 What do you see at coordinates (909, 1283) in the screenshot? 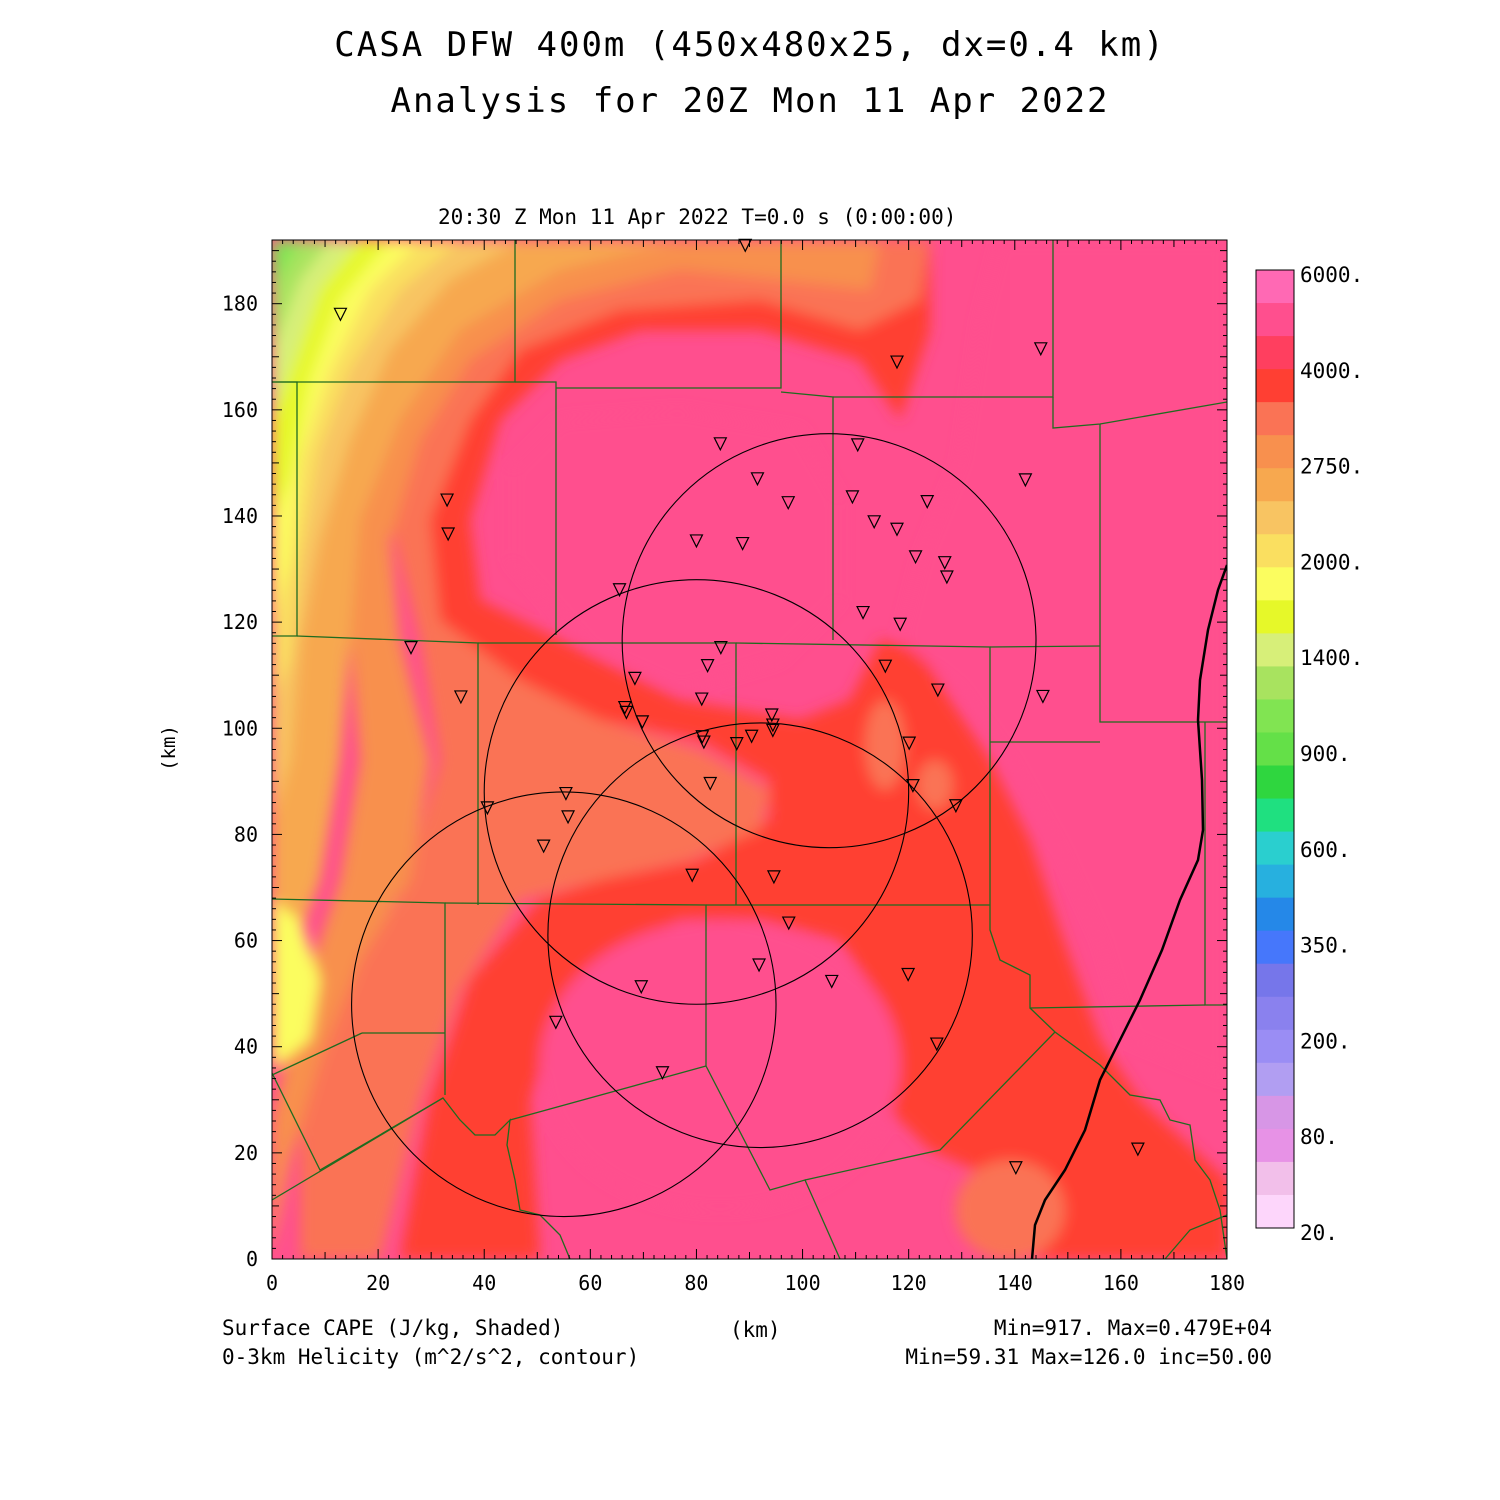
I see `x-tick-label: 120` at bounding box center [909, 1283].